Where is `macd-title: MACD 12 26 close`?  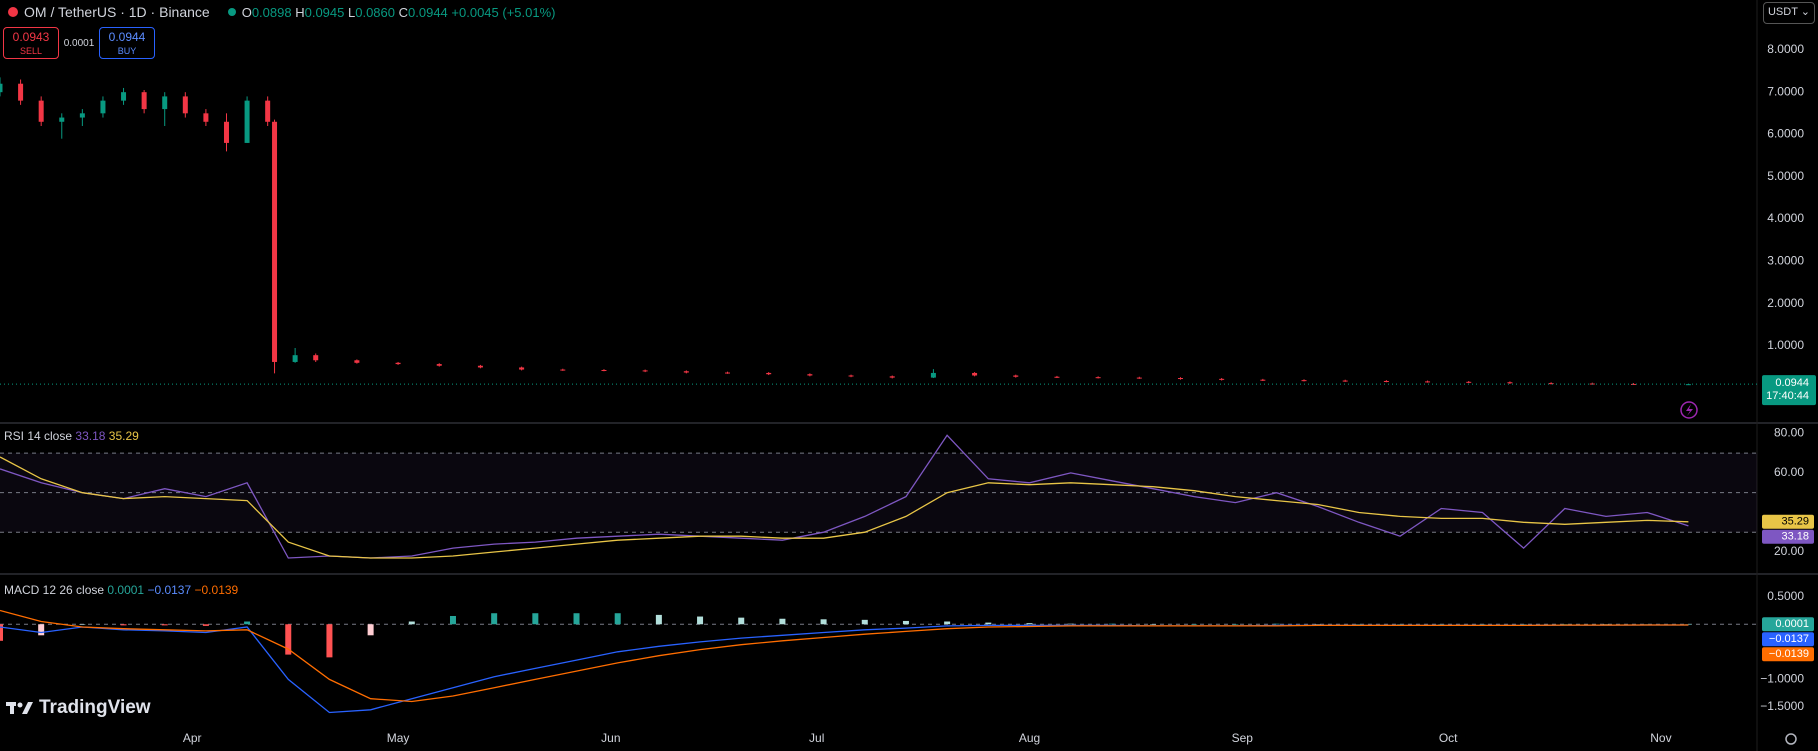
macd-title: MACD 12 26 close is located at coordinates (54, 590).